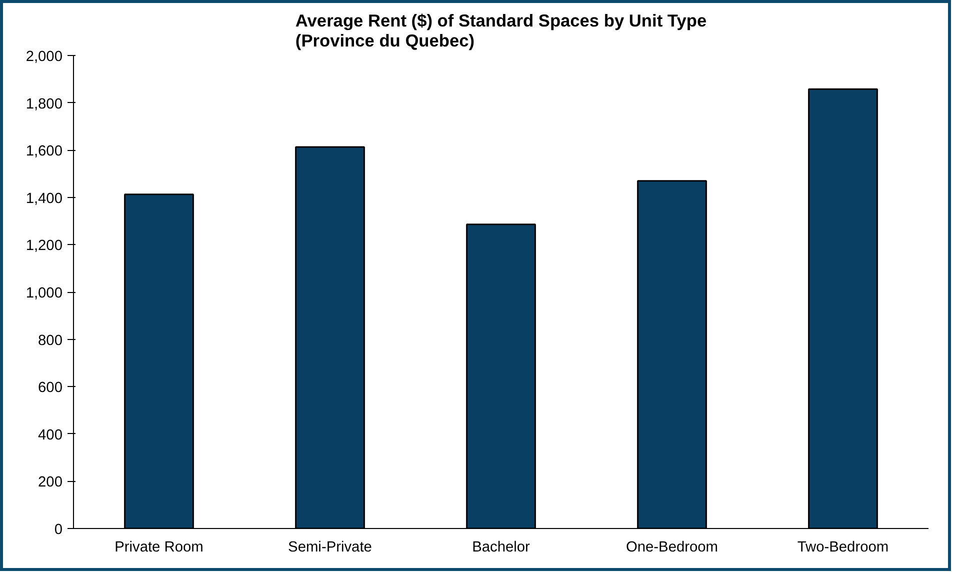  Describe the element at coordinates (50, 340) in the screenshot. I see `y-tick-label: 800` at that location.